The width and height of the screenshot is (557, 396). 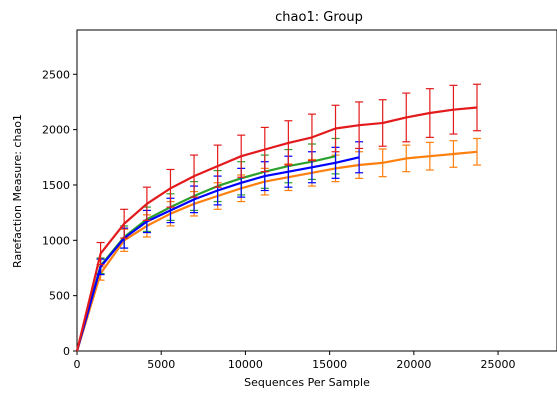 What do you see at coordinates (56, 74) in the screenshot?
I see `y-tick-label: 2500` at bounding box center [56, 74].